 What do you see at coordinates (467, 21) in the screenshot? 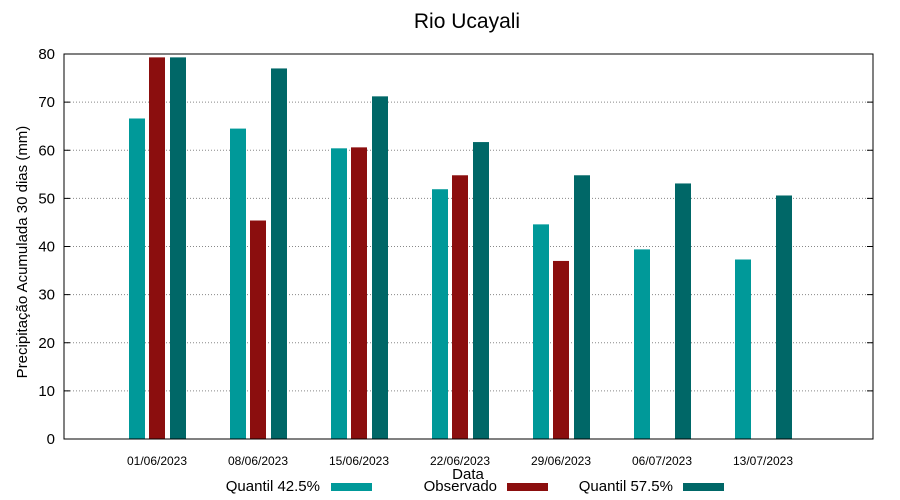
I see `chart-title: Rio Ucayali` at bounding box center [467, 21].